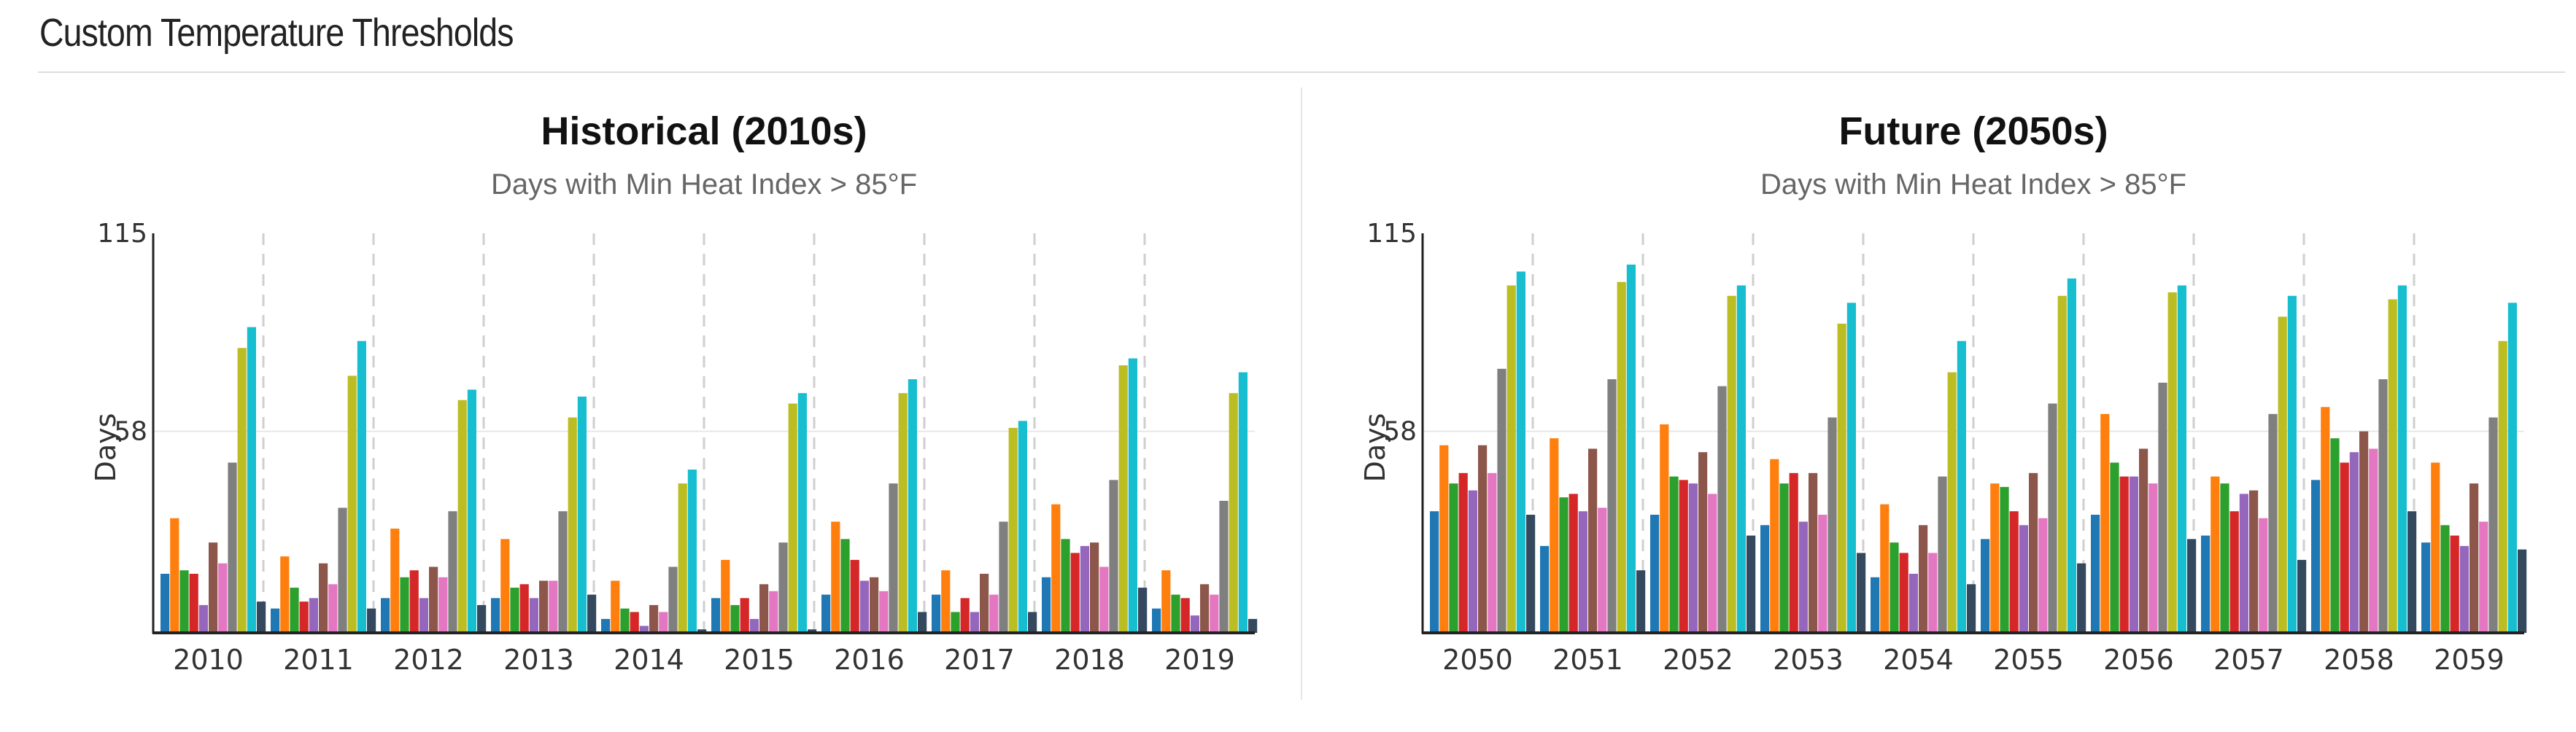 The height and width of the screenshot is (732, 2576). I want to click on x-tick-label: 2055, so click(2028, 660).